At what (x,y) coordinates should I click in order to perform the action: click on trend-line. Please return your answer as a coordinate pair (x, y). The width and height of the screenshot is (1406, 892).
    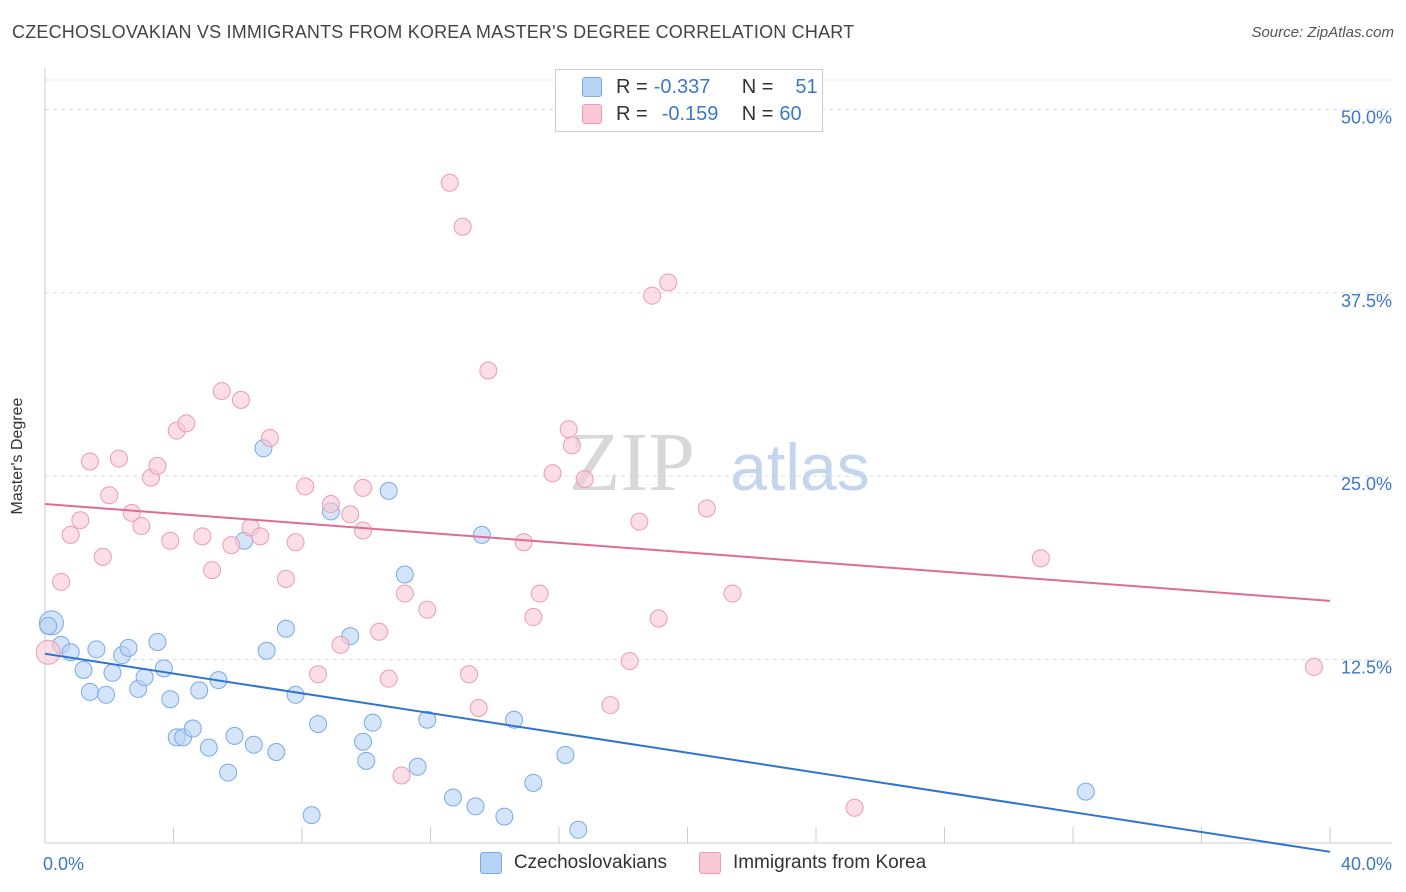
    Looking at the image, I should click on (687, 552).